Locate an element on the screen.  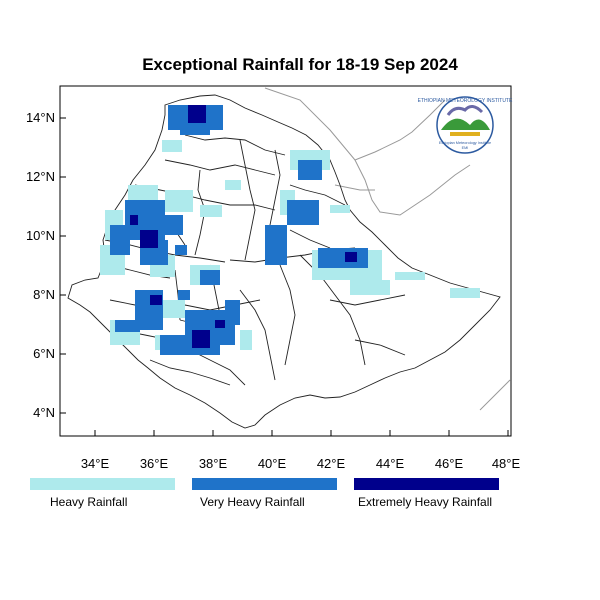
map-title: Exceptional Rainfall for 18-19 Sep 2024 is located at coordinates (300, 64).